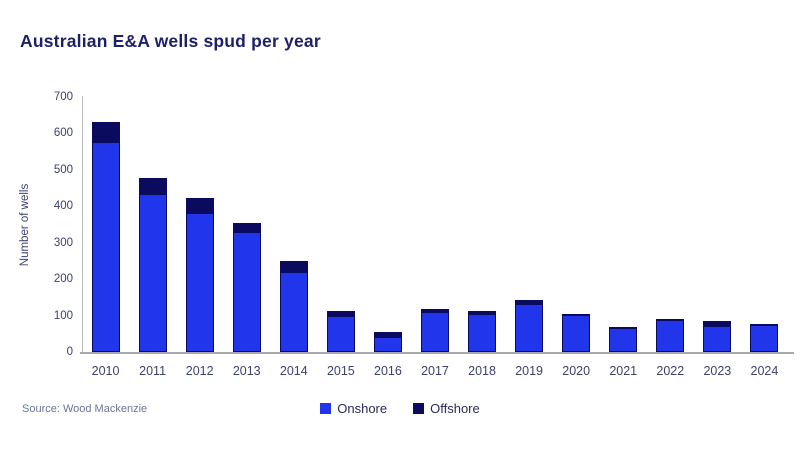 This screenshot has height=450, width=800. What do you see at coordinates (717, 237) in the screenshot?
I see `bar-group-2023: 2023` at bounding box center [717, 237].